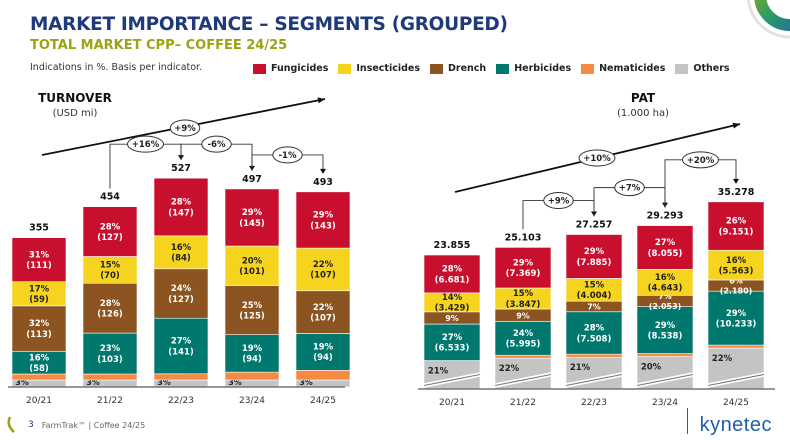 The width and height of the screenshot is (790, 444). I want to click on data-label: 28% (147), so click(181, 208).